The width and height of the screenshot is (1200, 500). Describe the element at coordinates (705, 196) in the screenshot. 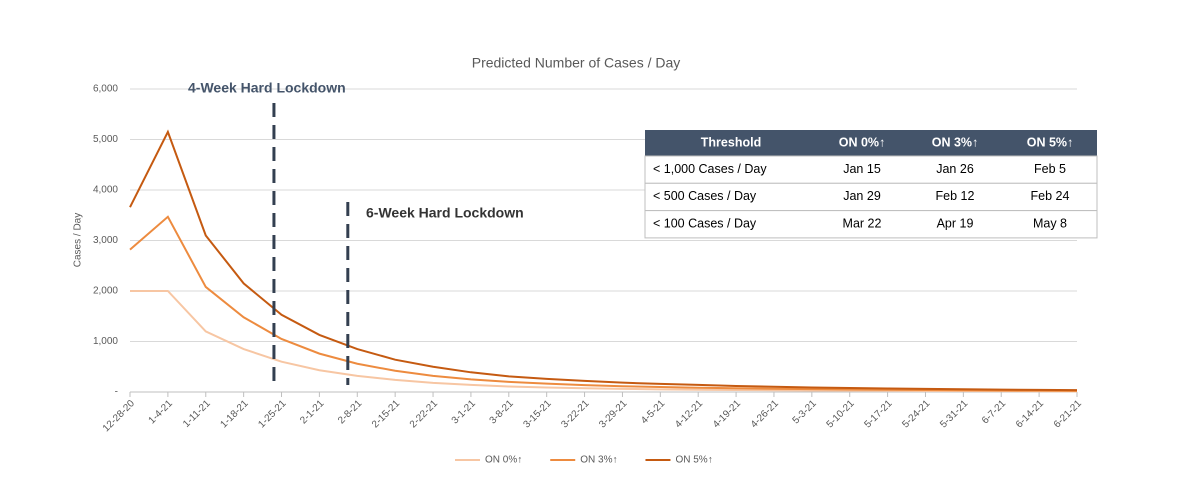

I see `table-cell: < 500 Cases / Day` at that location.